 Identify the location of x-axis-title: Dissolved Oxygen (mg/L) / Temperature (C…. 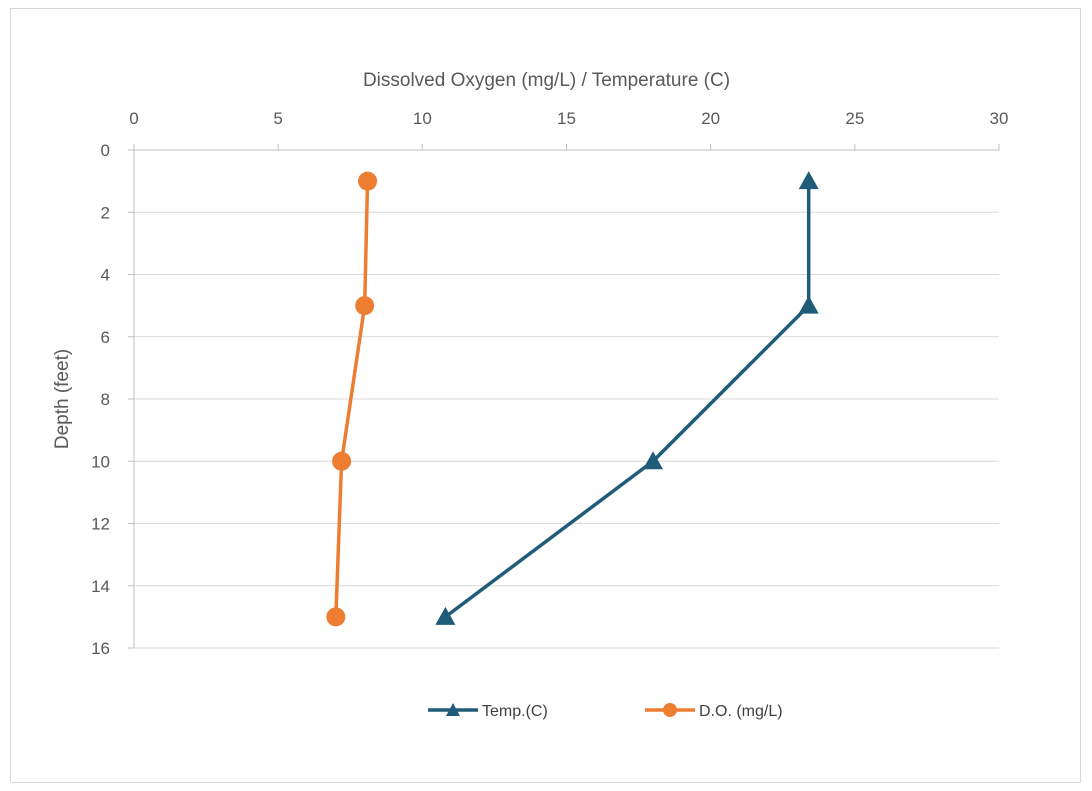
(546, 80).